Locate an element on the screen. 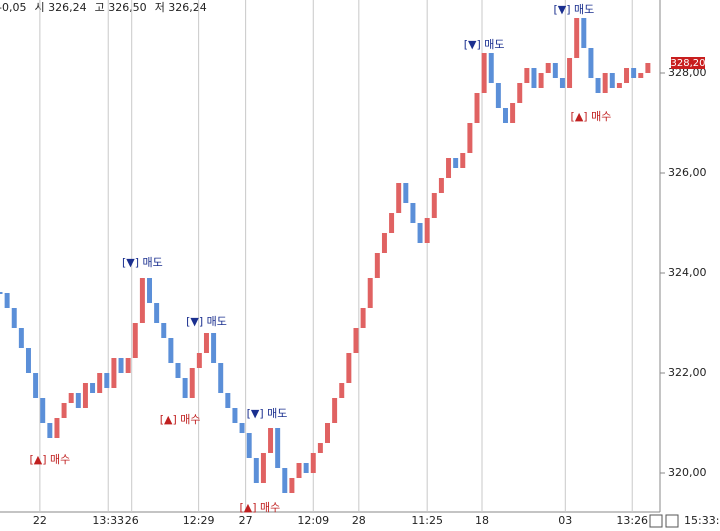 The image size is (720, 531). y-tick-label: 322,00 is located at coordinates (687, 372).